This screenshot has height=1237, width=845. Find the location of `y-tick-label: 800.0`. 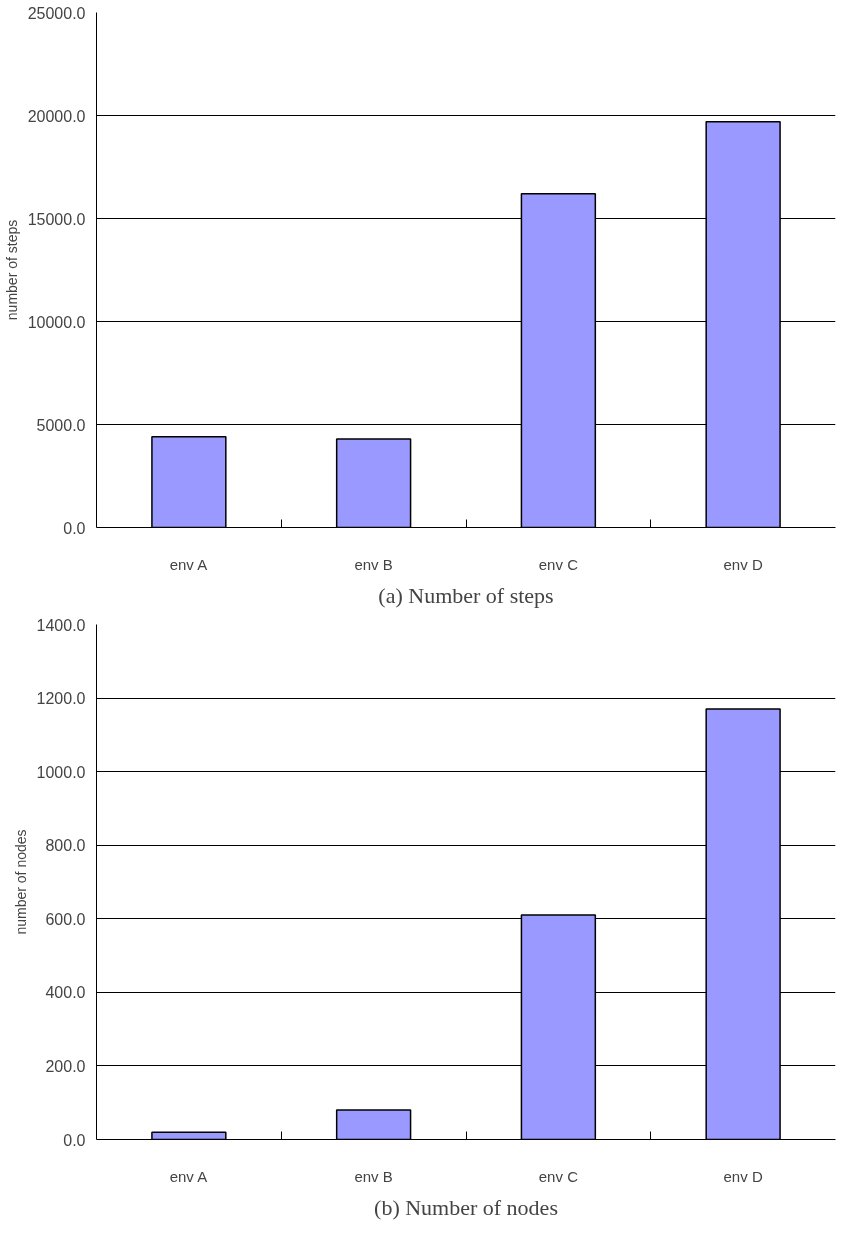

y-tick-label: 800.0 is located at coordinates (65, 846).